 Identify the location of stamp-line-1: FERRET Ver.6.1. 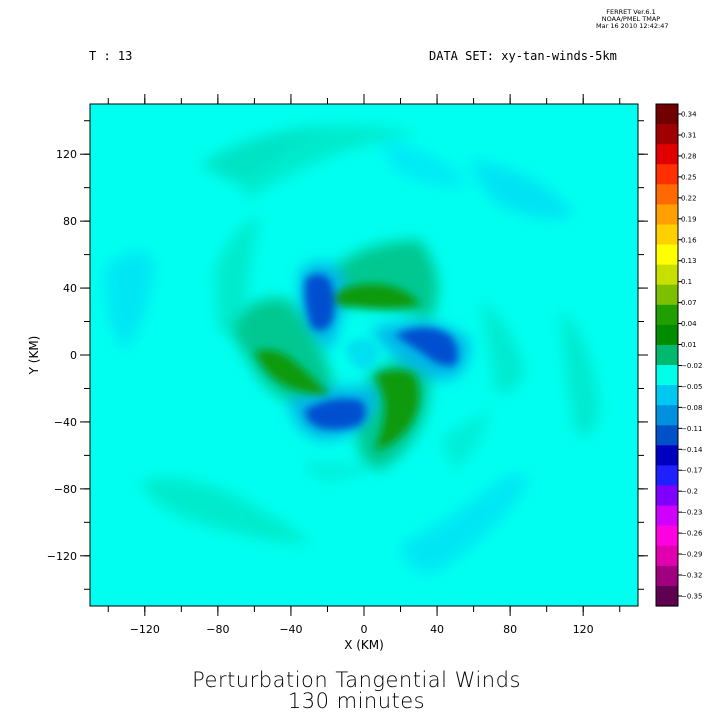
(631, 12).